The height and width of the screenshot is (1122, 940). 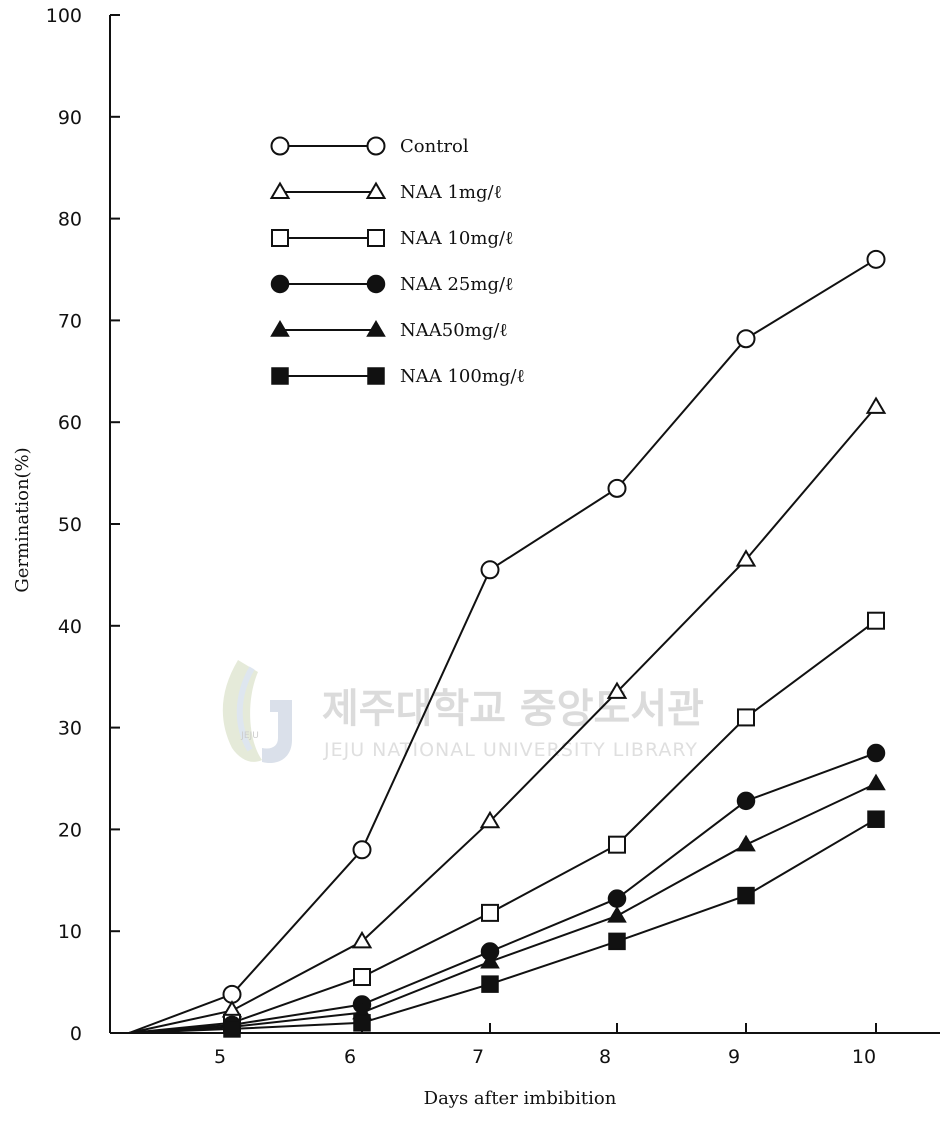 What do you see at coordinates (462, 376) in the screenshot?
I see `legend-label: NAA 100mg/ℓ` at bounding box center [462, 376].